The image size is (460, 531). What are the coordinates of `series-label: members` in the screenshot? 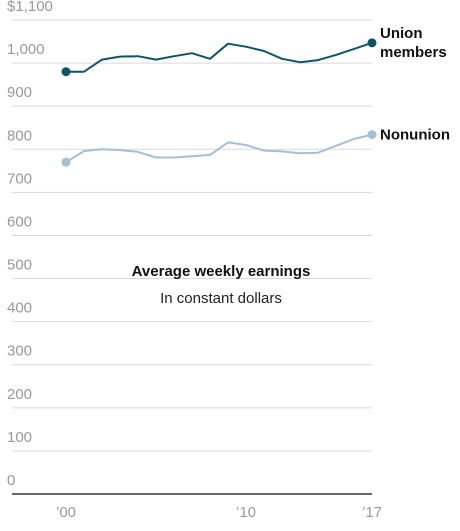 It's located at (413, 52).